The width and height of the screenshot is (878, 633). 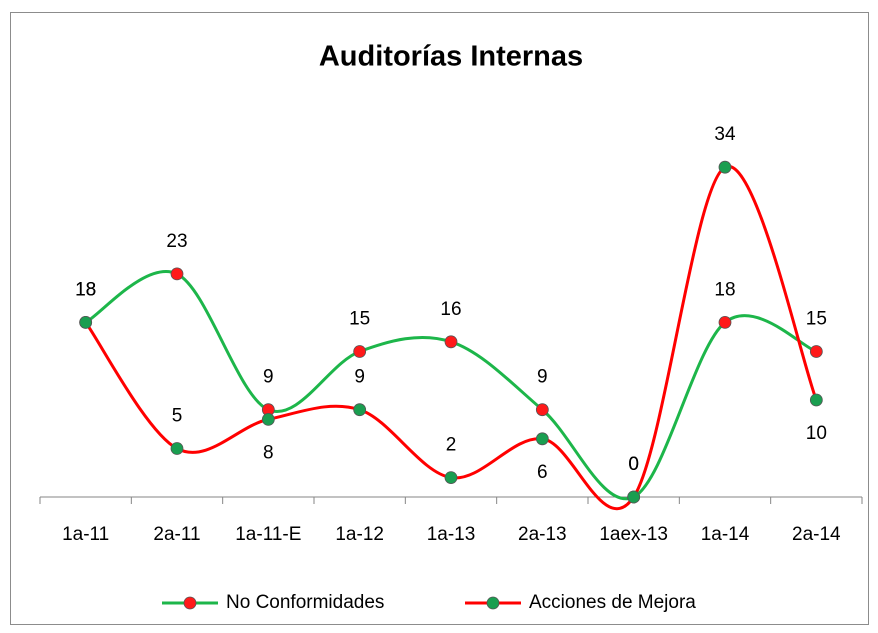 What do you see at coordinates (725, 134) in the screenshot?
I see `data-label: 34` at bounding box center [725, 134].